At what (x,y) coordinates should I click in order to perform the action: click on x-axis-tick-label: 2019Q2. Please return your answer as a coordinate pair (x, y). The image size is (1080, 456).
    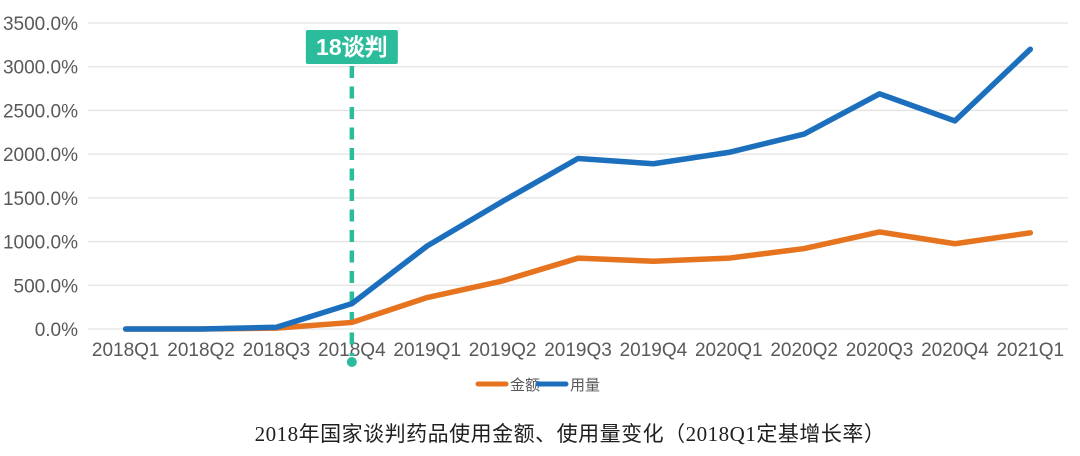
    Looking at the image, I should click on (503, 350).